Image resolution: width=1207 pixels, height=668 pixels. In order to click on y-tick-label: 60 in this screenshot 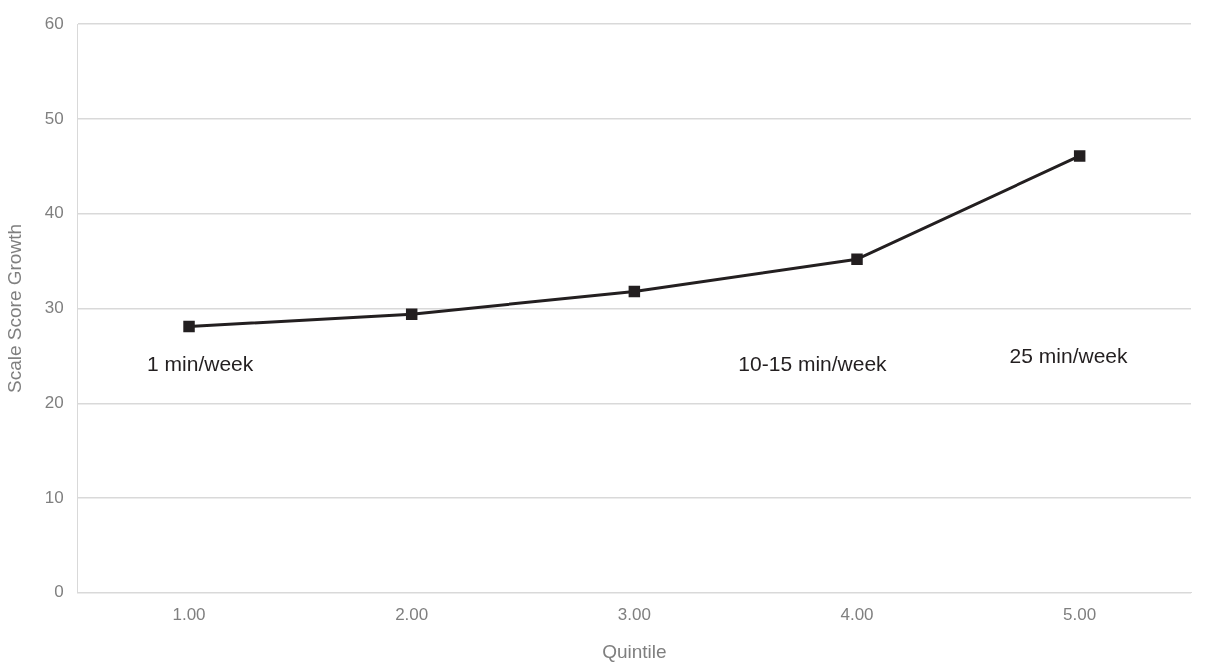, I will do `click(54, 23)`.